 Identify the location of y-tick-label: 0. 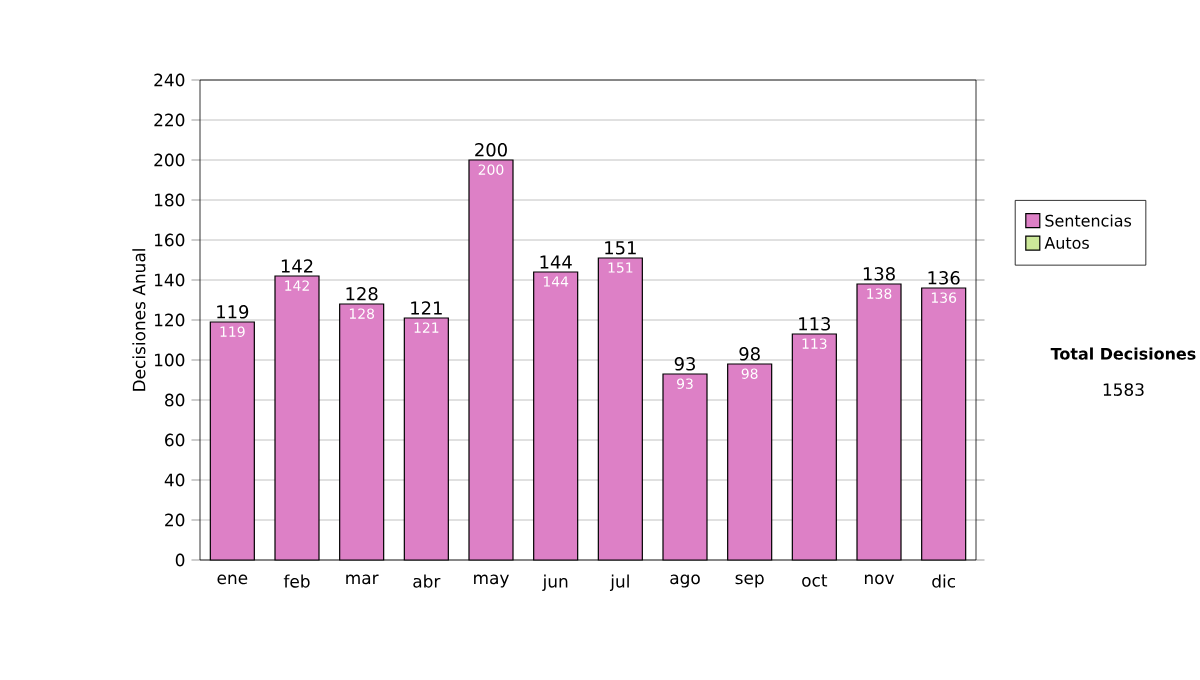
(180, 560).